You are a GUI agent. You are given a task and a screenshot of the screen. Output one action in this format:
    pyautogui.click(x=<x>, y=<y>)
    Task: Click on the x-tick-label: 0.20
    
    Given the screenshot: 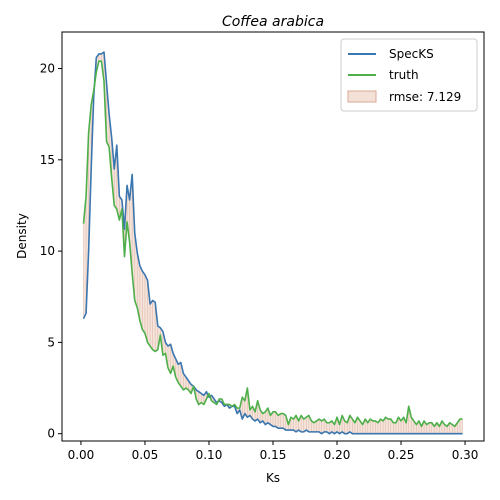 What is the action you would take?
    pyautogui.click(x=337, y=455)
    